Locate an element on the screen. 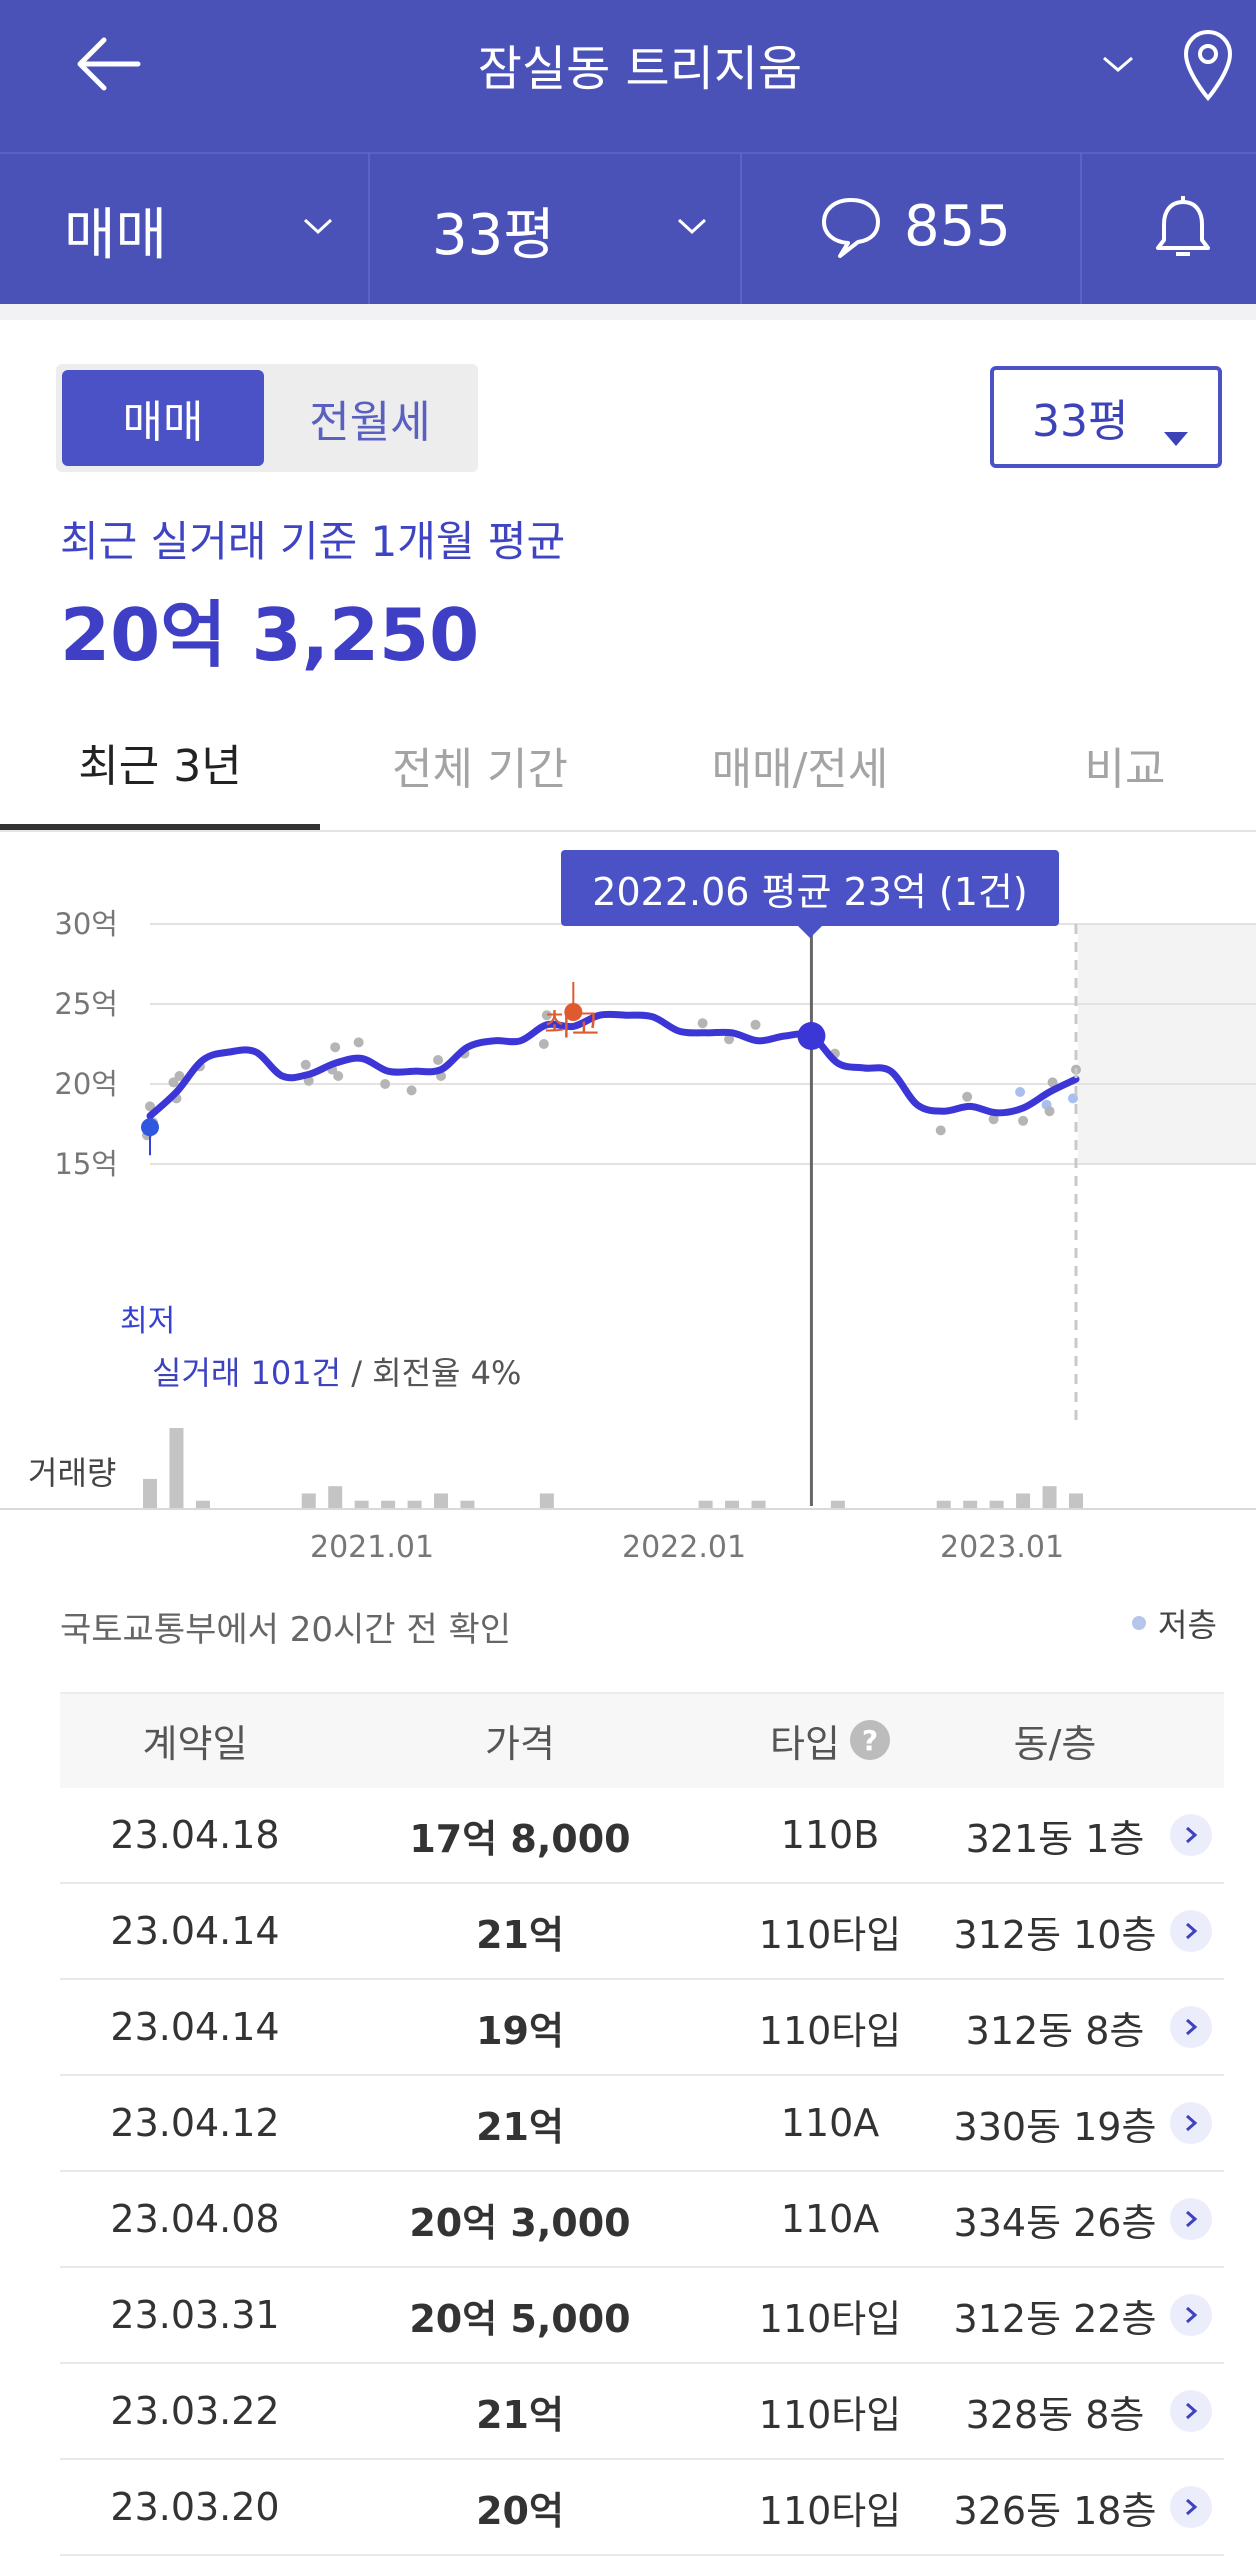 Image resolution: width=1256 pixels, height=2556 pixels. col-header-type-label: 타입 is located at coordinates (805, 1743).